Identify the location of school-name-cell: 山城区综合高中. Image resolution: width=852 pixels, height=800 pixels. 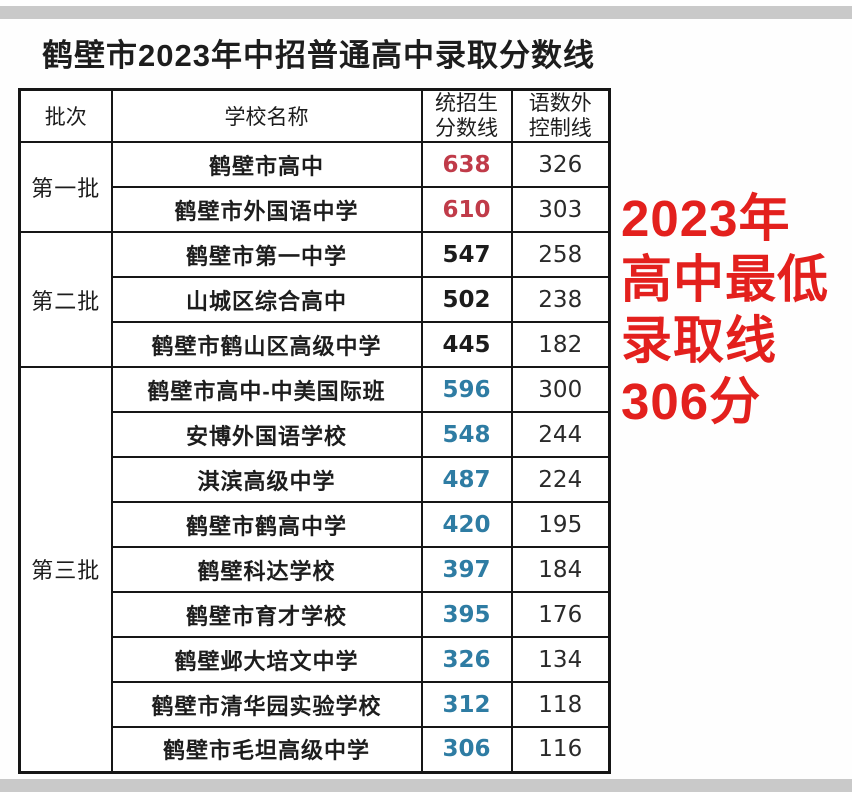
(266, 299).